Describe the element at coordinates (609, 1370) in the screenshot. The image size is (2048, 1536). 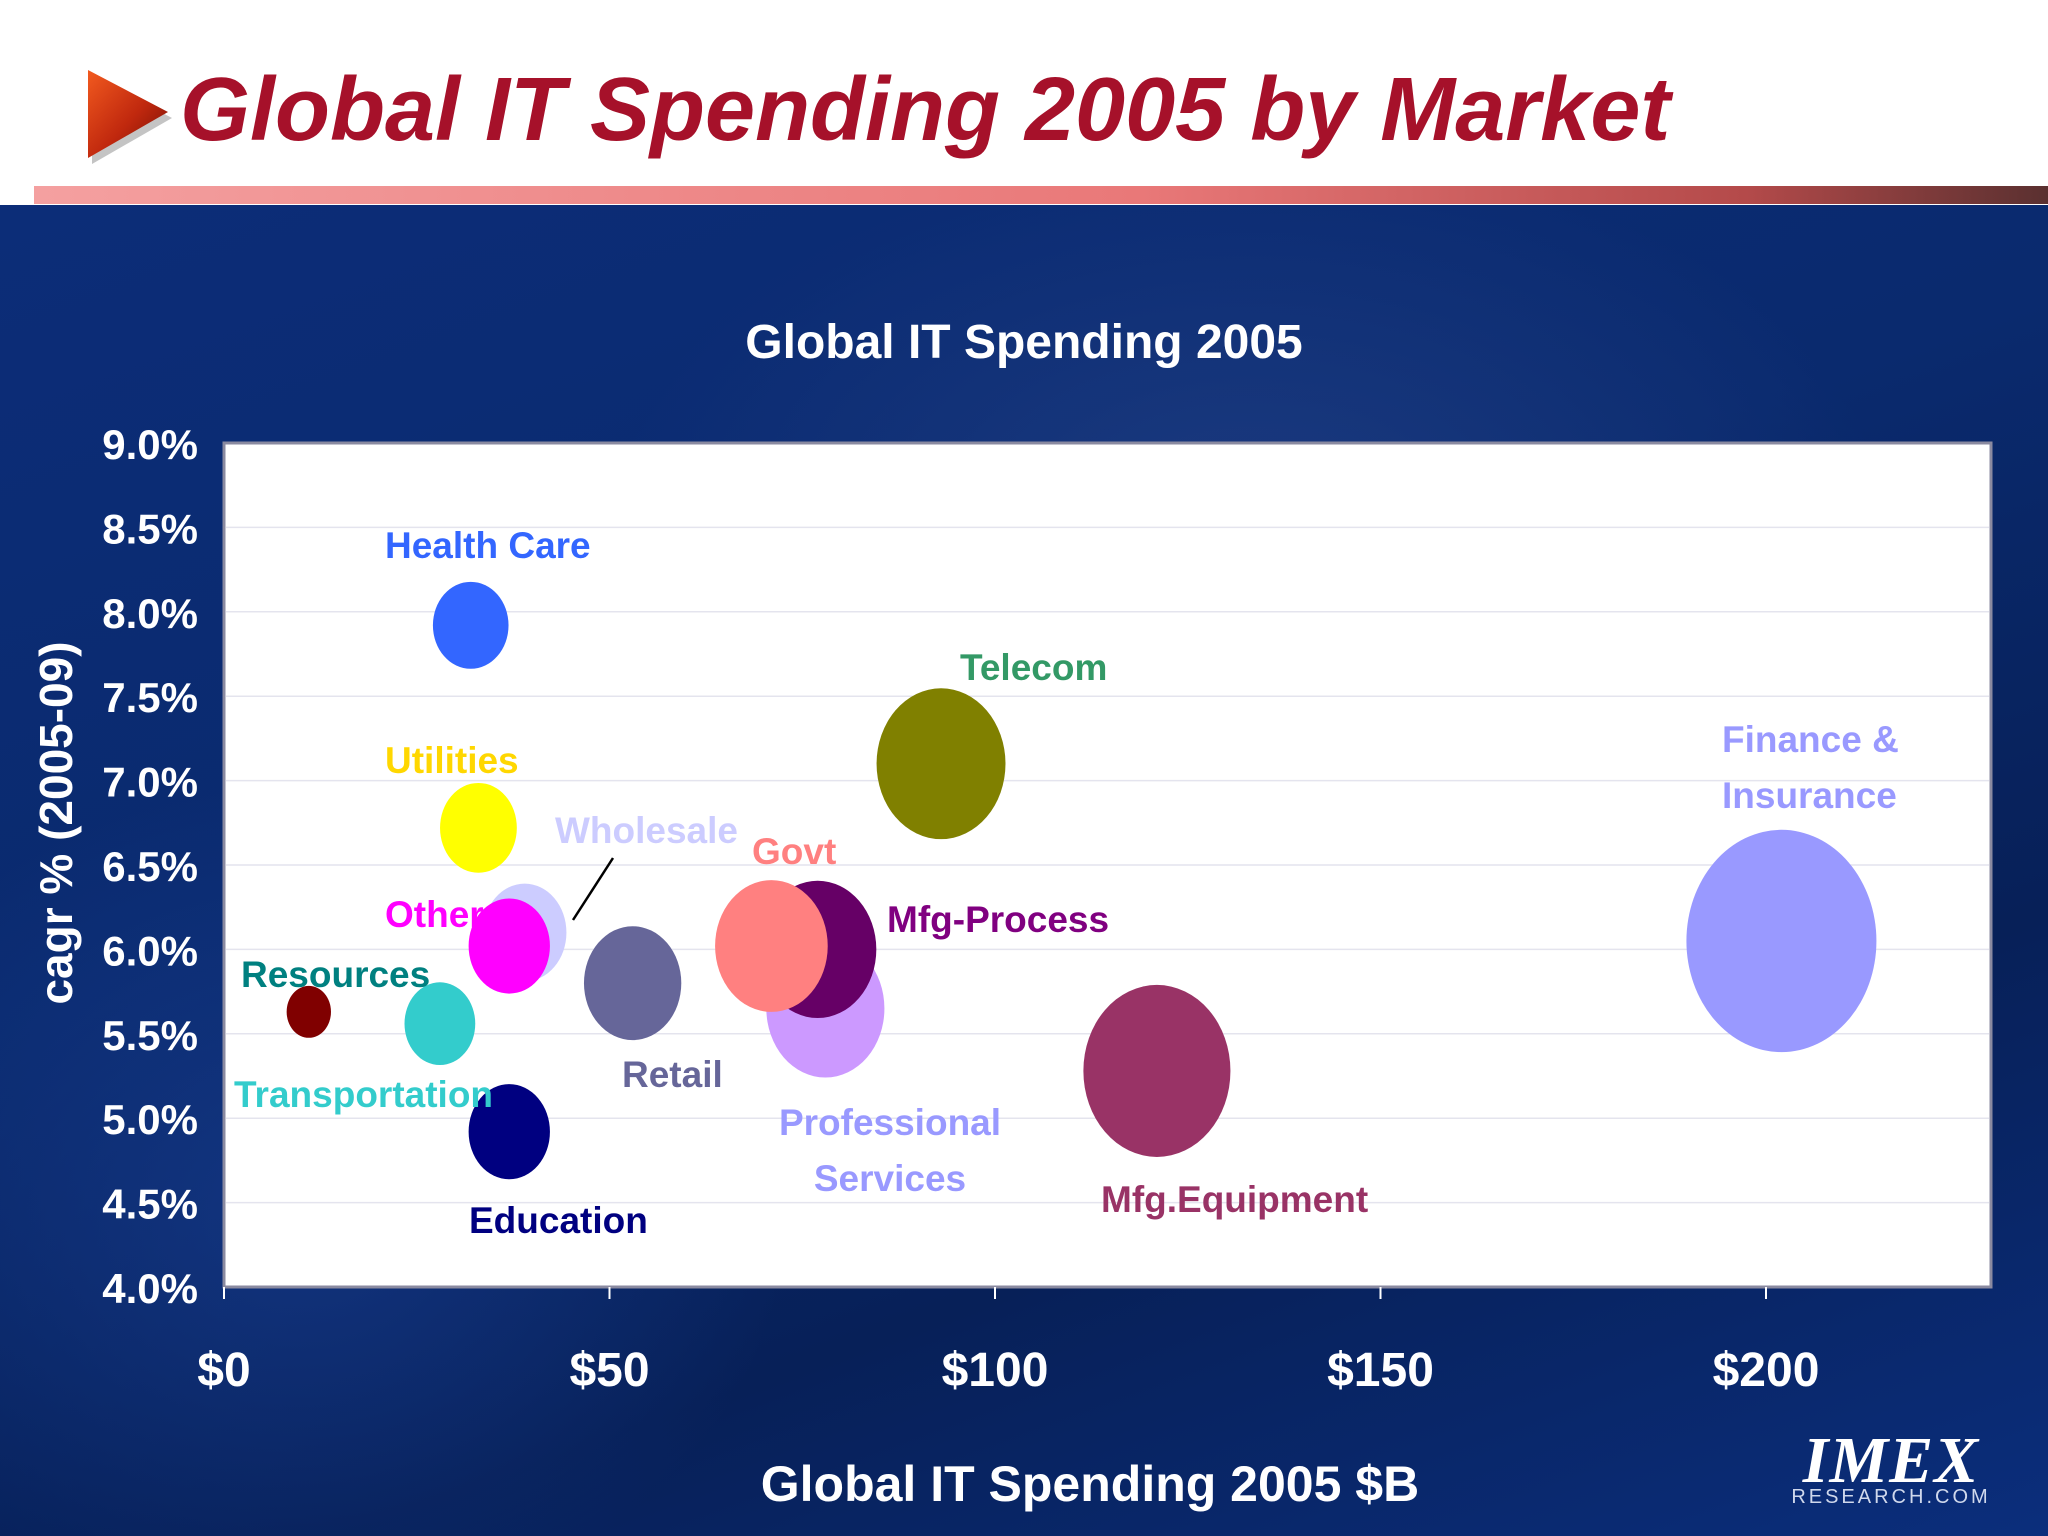
I see `x-tick-label: $50` at that location.